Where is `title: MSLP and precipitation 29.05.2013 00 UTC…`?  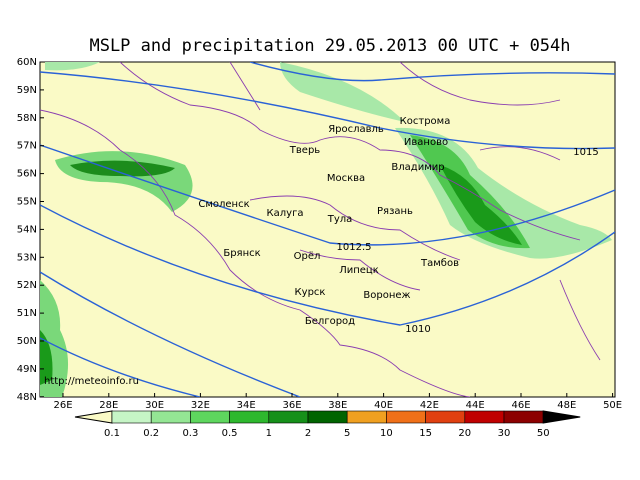 title: MSLP and precipitation 29.05.2013 00 UTC… is located at coordinates (329, 46).